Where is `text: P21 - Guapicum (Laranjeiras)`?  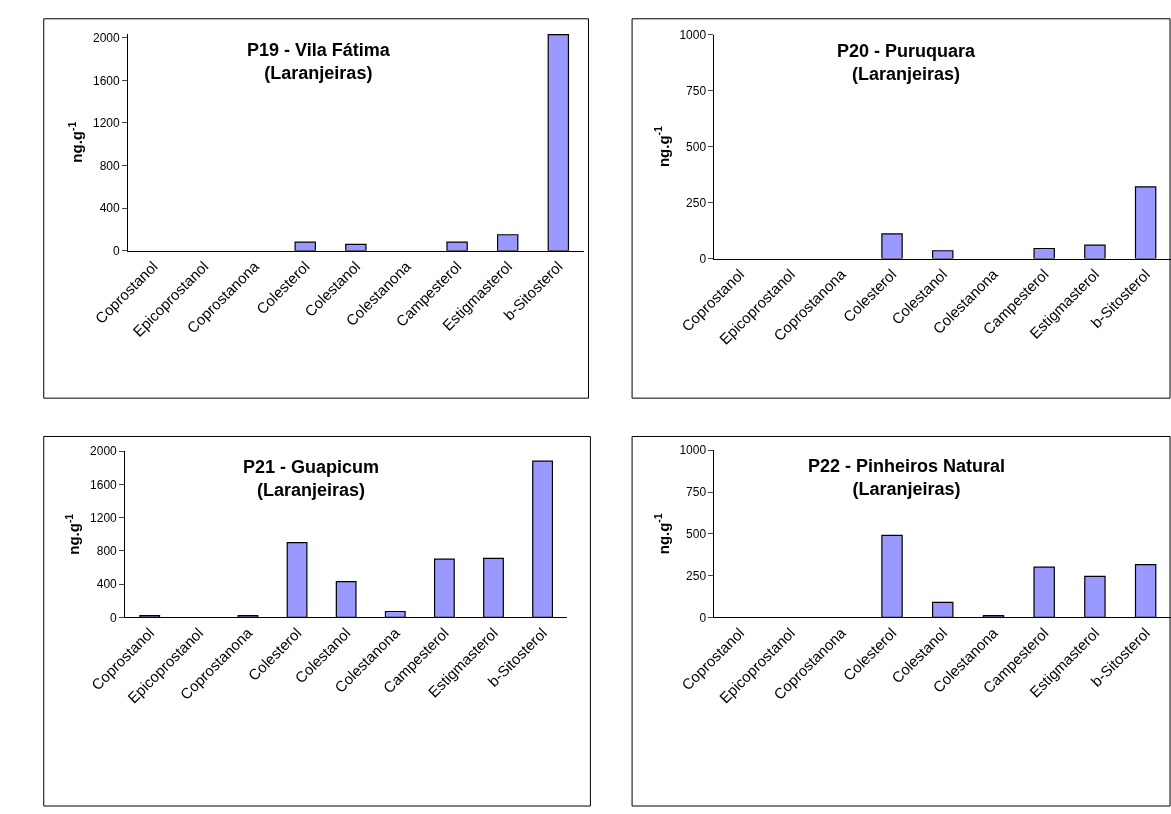
text: P21 - Guapicum (Laranjeiras) is located at coordinates (311, 479).